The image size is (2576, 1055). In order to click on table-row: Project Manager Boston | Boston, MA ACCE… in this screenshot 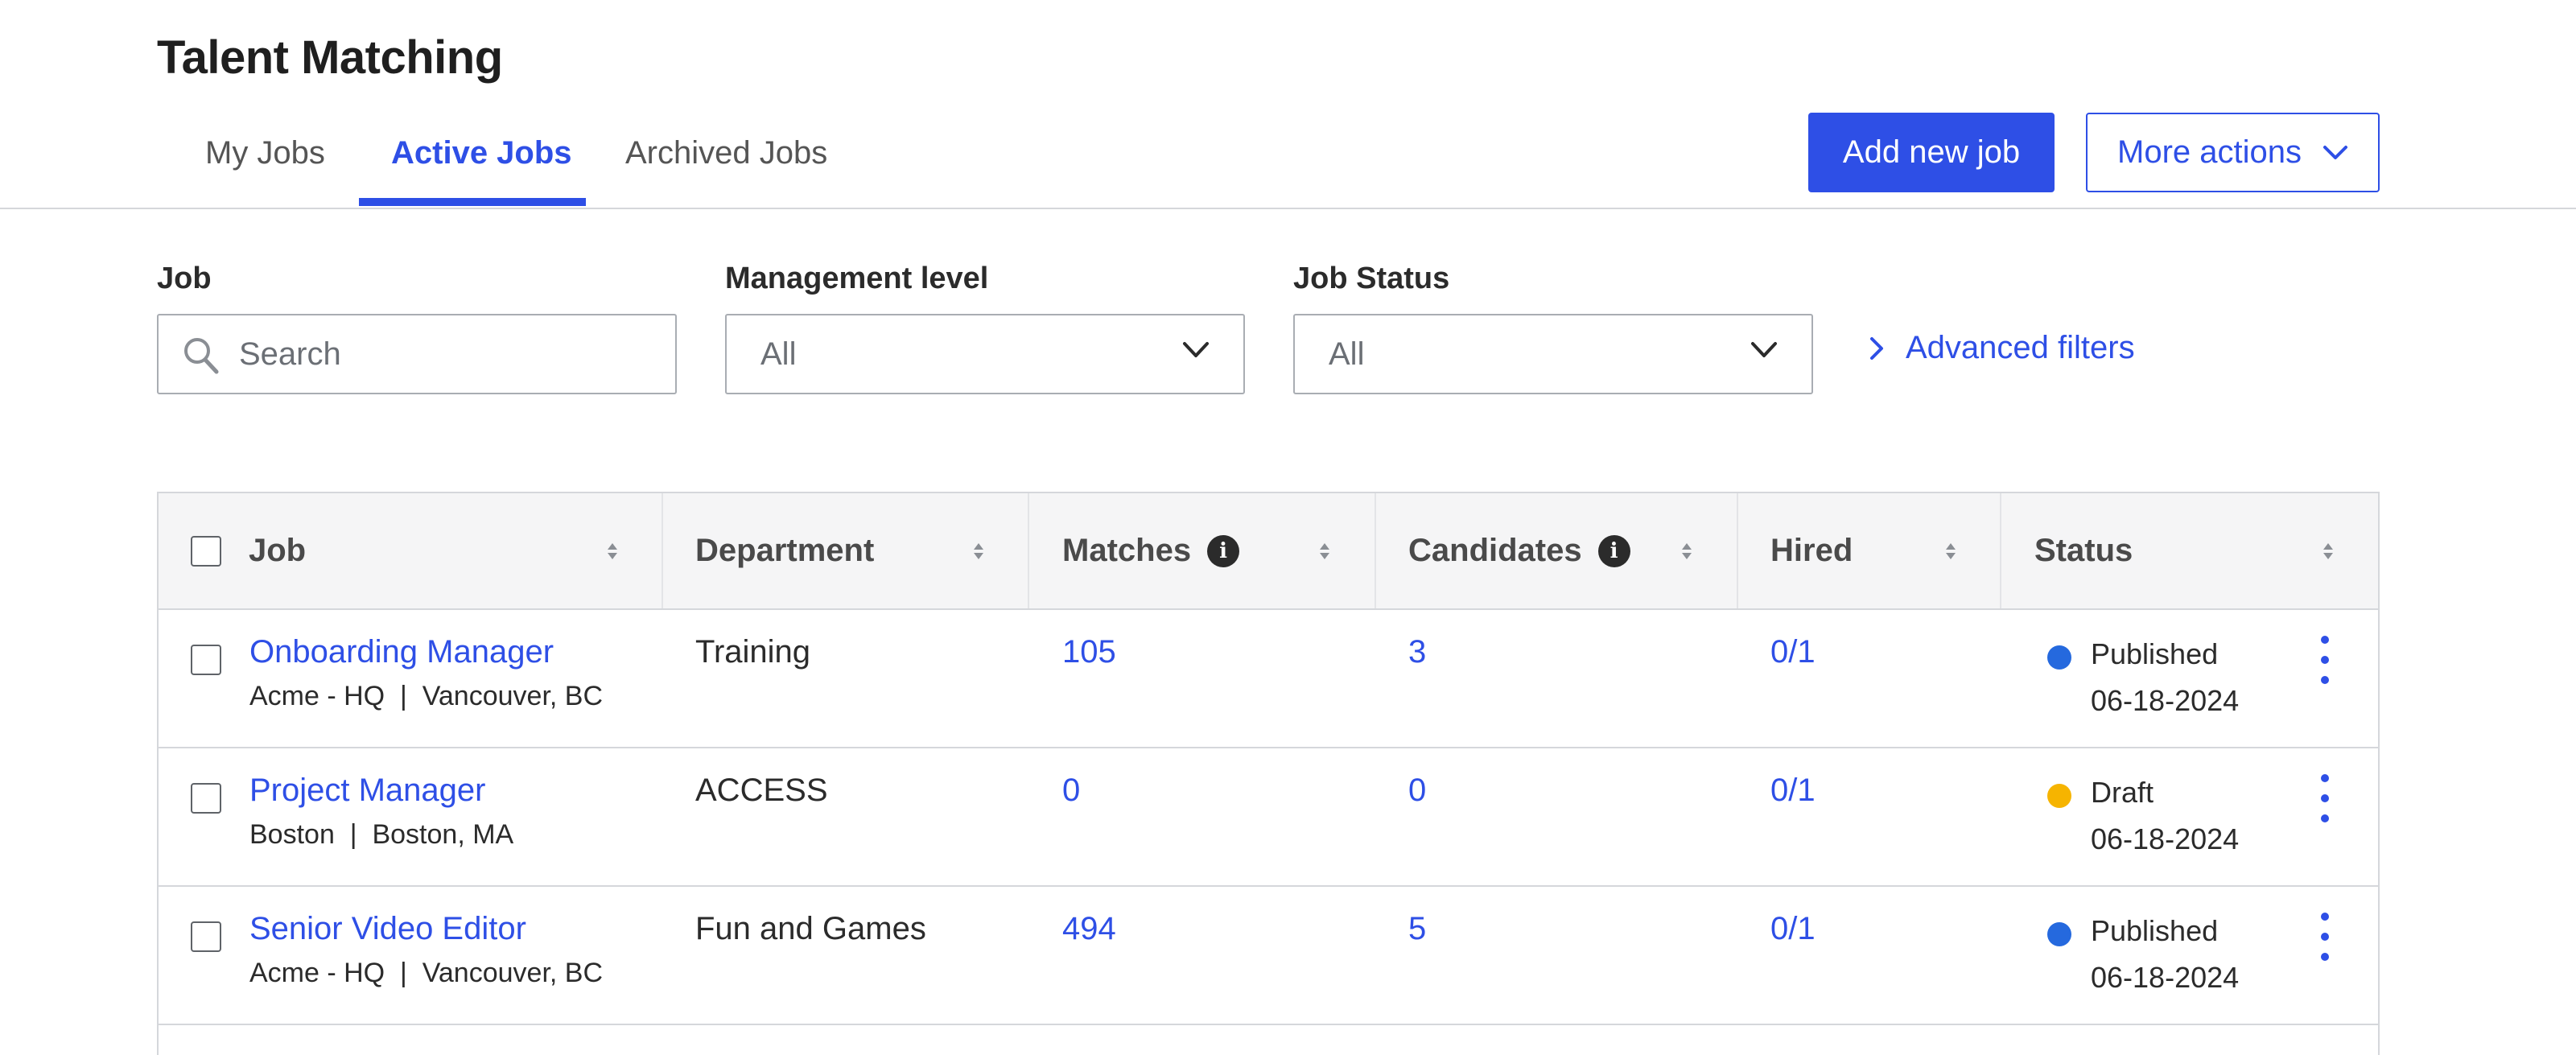, I will do `click(1268, 817)`.